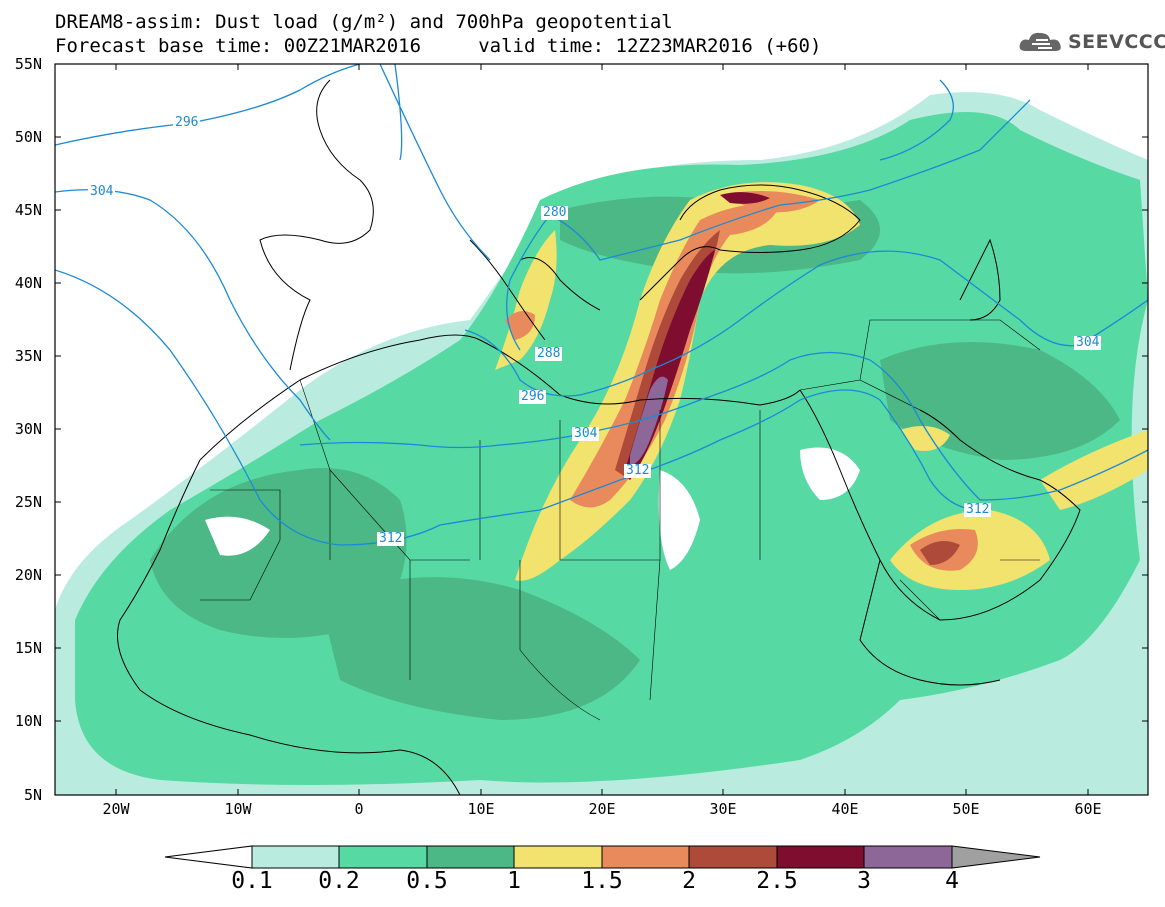  Describe the element at coordinates (427, 881) in the screenshot. I see `colorbar-tick-label: 0.5` at that location.